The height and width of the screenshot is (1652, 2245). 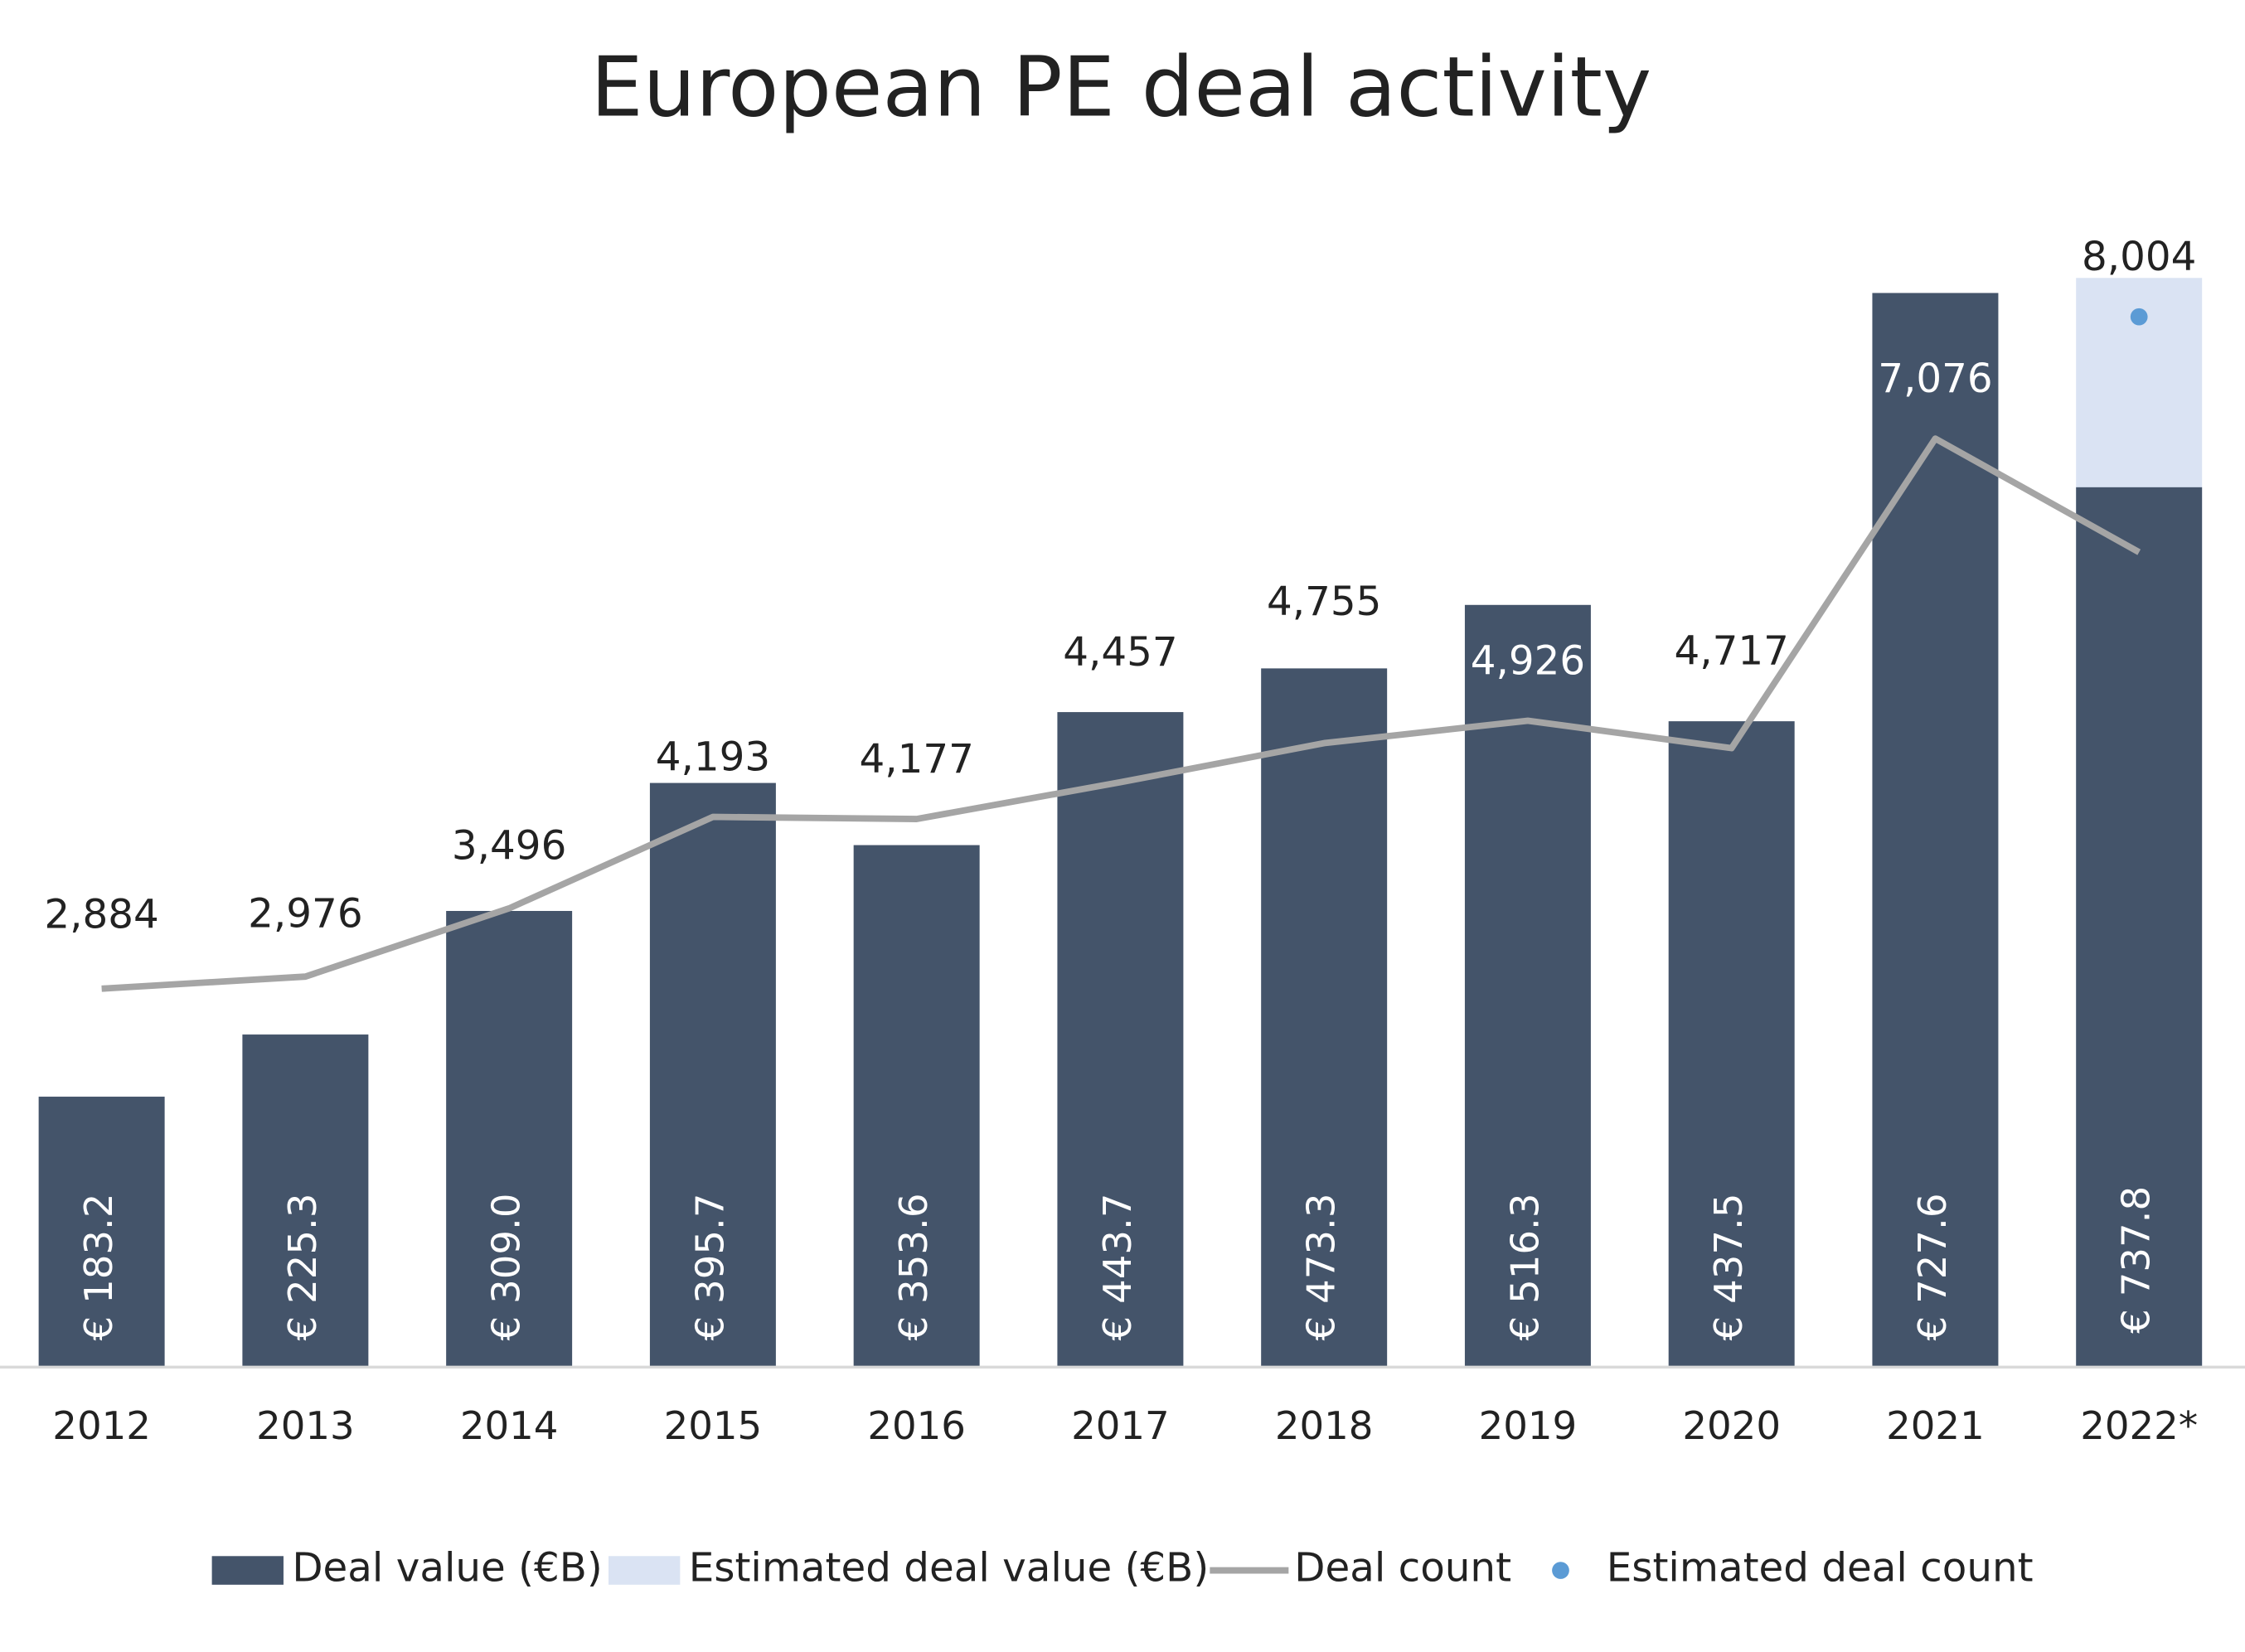 I want to click on line-value-label: 4,717, so click(x=1731, y=651).